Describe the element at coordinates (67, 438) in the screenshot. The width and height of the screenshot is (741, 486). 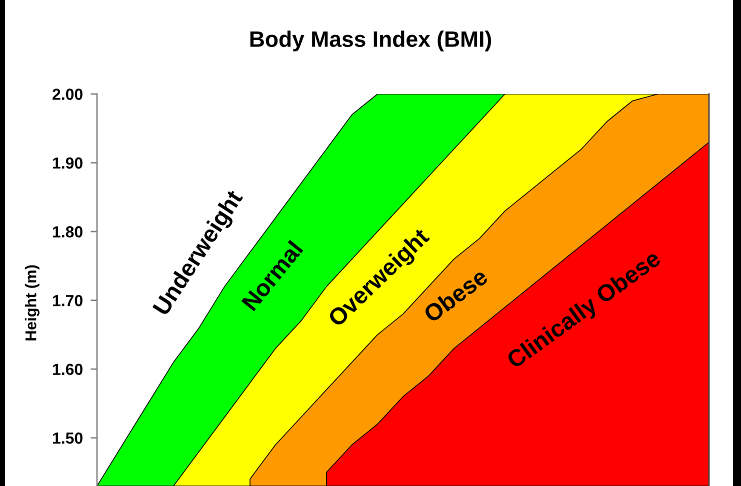
I see `y-tick-label: 1.50` at that location.